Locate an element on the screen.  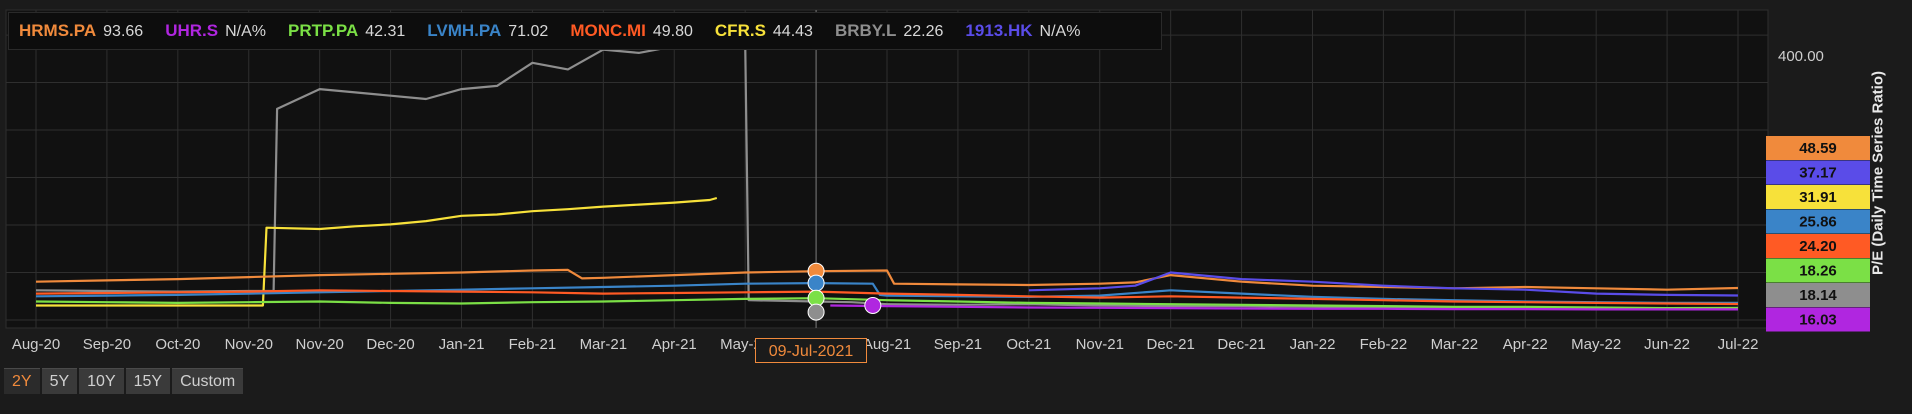
legend-item: PRTP.PA 42.31 is located at coordinates (346, 31).